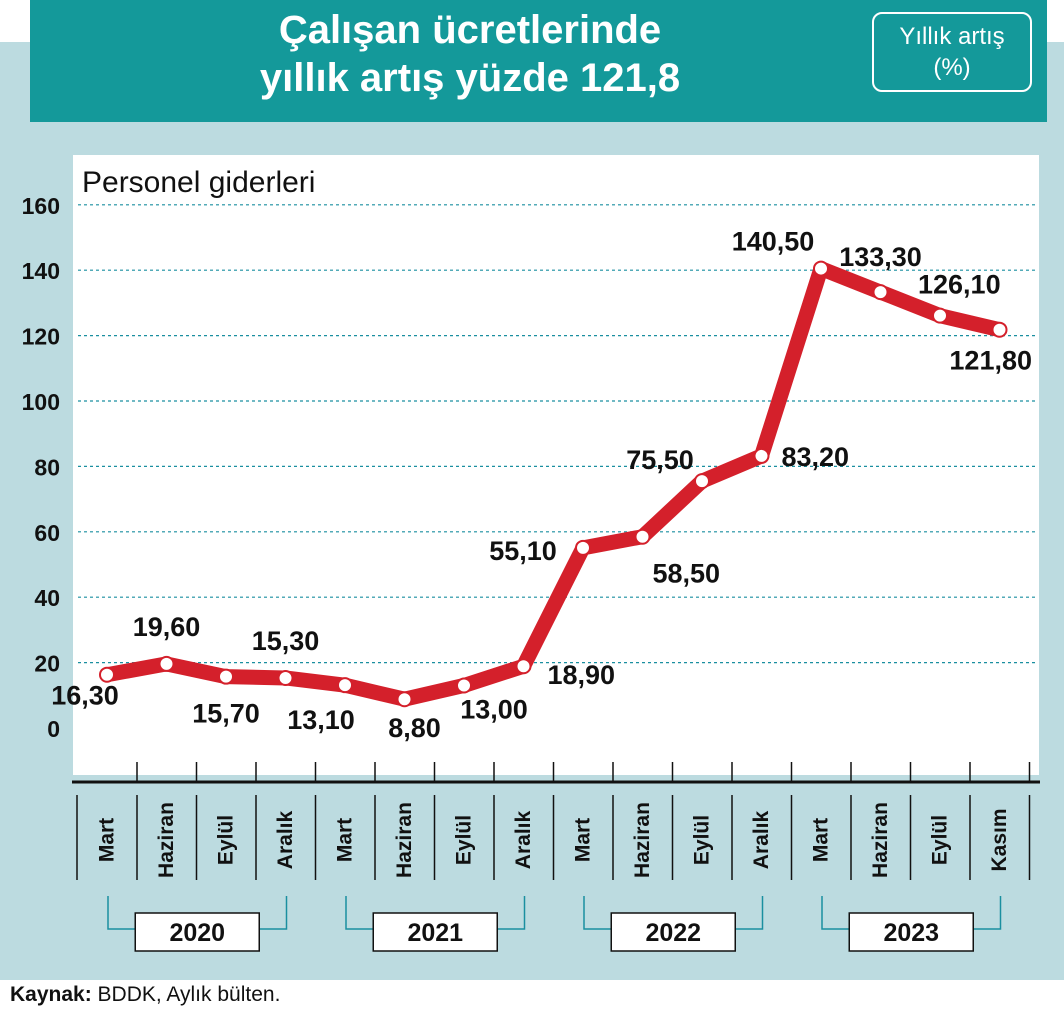 The width and height of the screenshot is (1064, 1019). What do you see at coordinates (53, 729) in the screenshot?
I see `y-tick-label: 0` at bounding box center [53, 729].